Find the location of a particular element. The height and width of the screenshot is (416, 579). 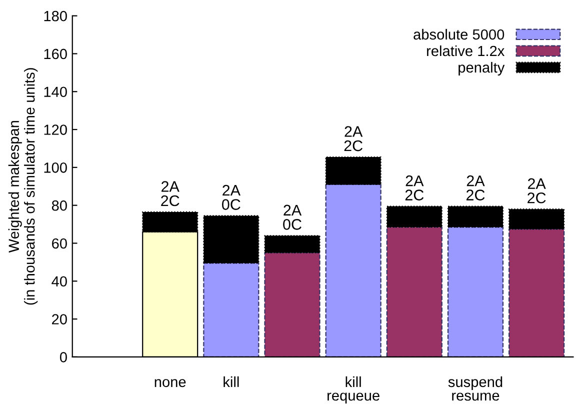

legend-label: penalty is located at coordinates (481, 69).